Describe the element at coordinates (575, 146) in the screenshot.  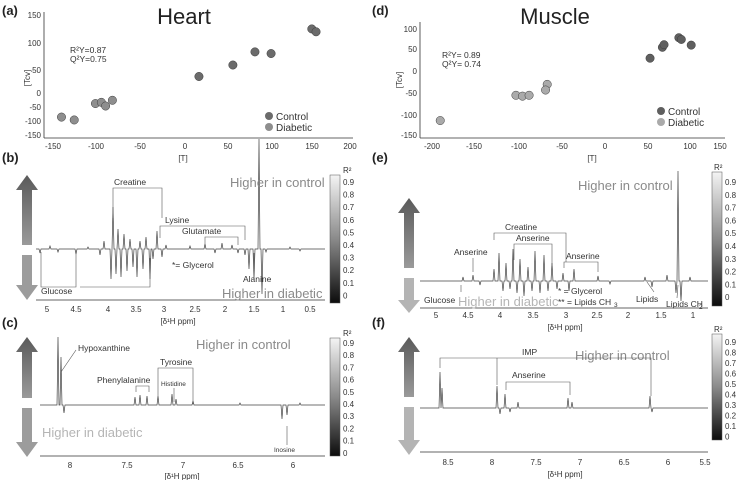
I see `xticks-d: -200 -150 -100 -50 0 50 100 150` at that location.